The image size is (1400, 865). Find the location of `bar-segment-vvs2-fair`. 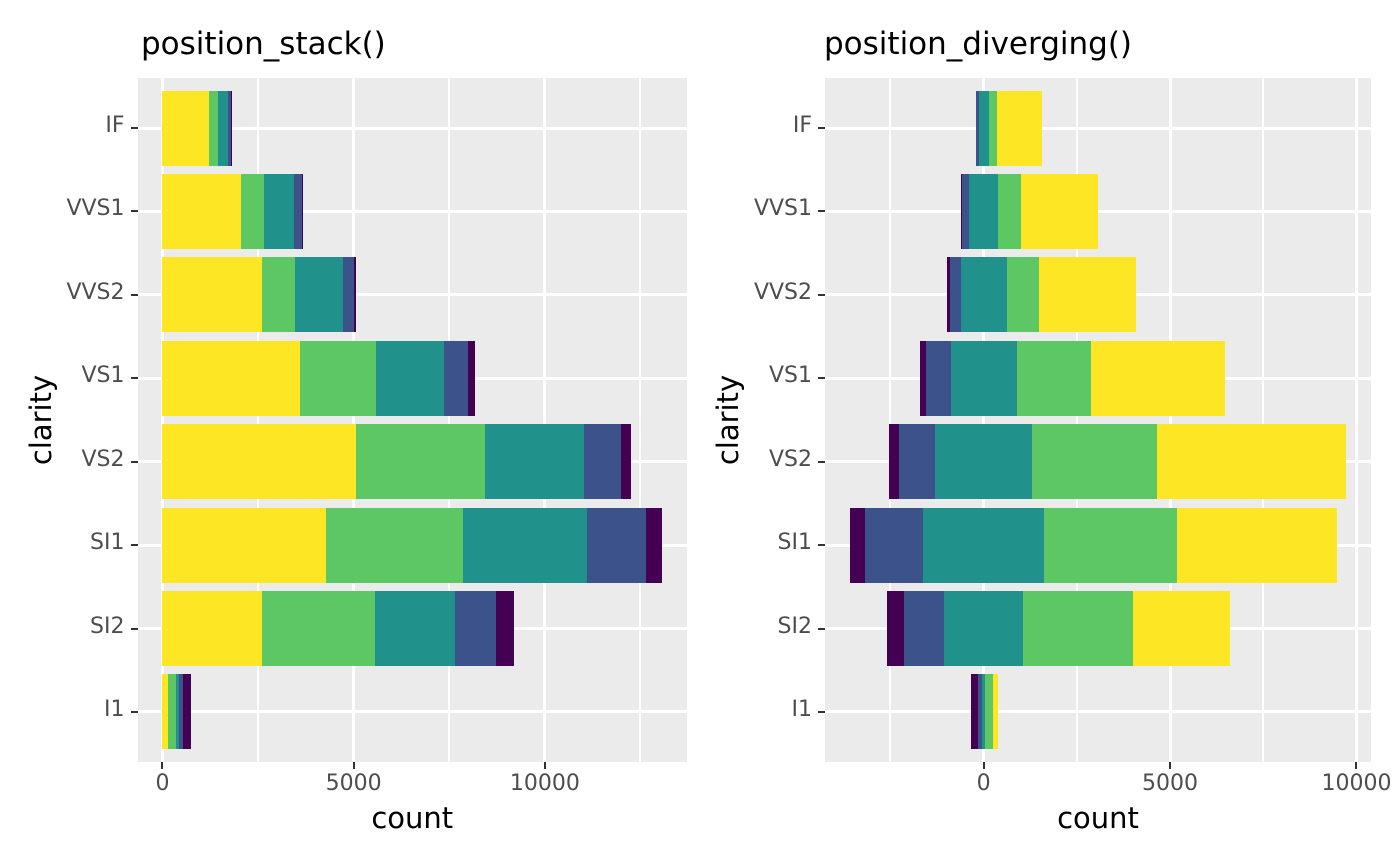

bar-segment-vvs2-fair is located at coordinates (948, 295).